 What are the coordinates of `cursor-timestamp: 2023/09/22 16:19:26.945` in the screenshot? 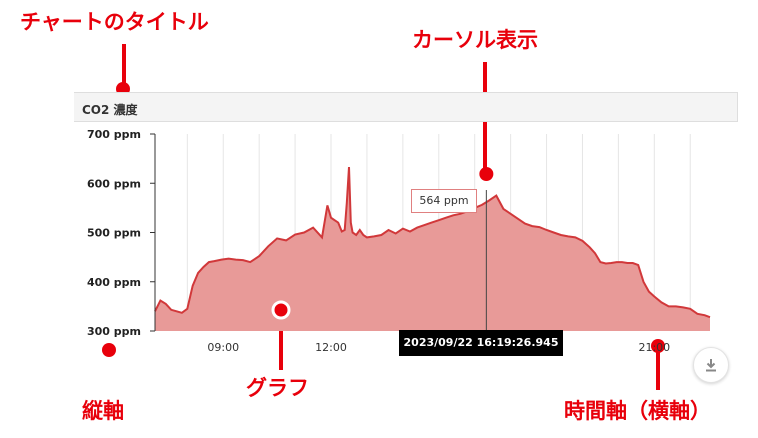 It's located at (481, 343).